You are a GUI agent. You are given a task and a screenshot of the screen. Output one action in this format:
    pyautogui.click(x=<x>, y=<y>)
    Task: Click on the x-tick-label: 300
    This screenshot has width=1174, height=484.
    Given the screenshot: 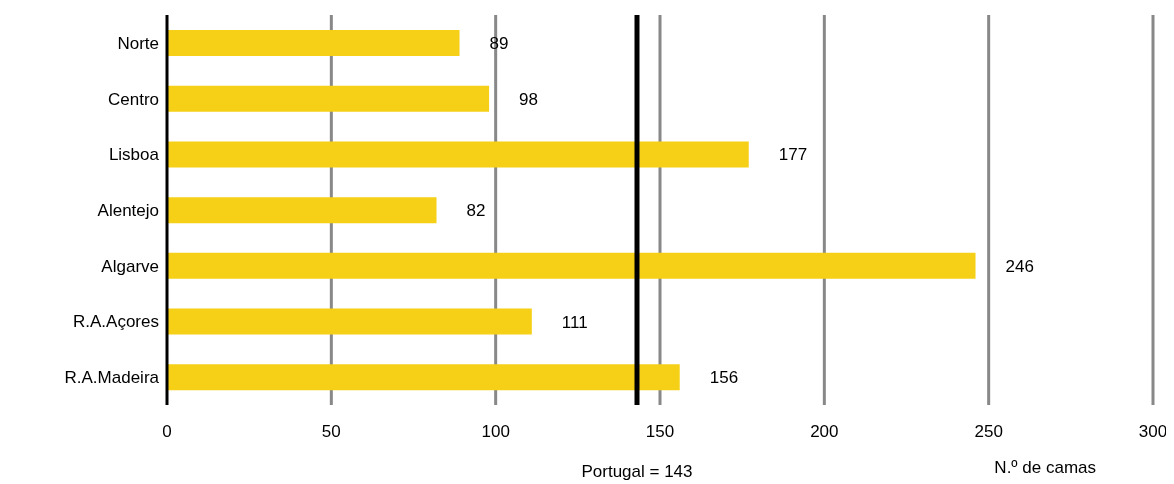 What is the action you would take?
    pyautogui.click(x=1153, y=432)
    